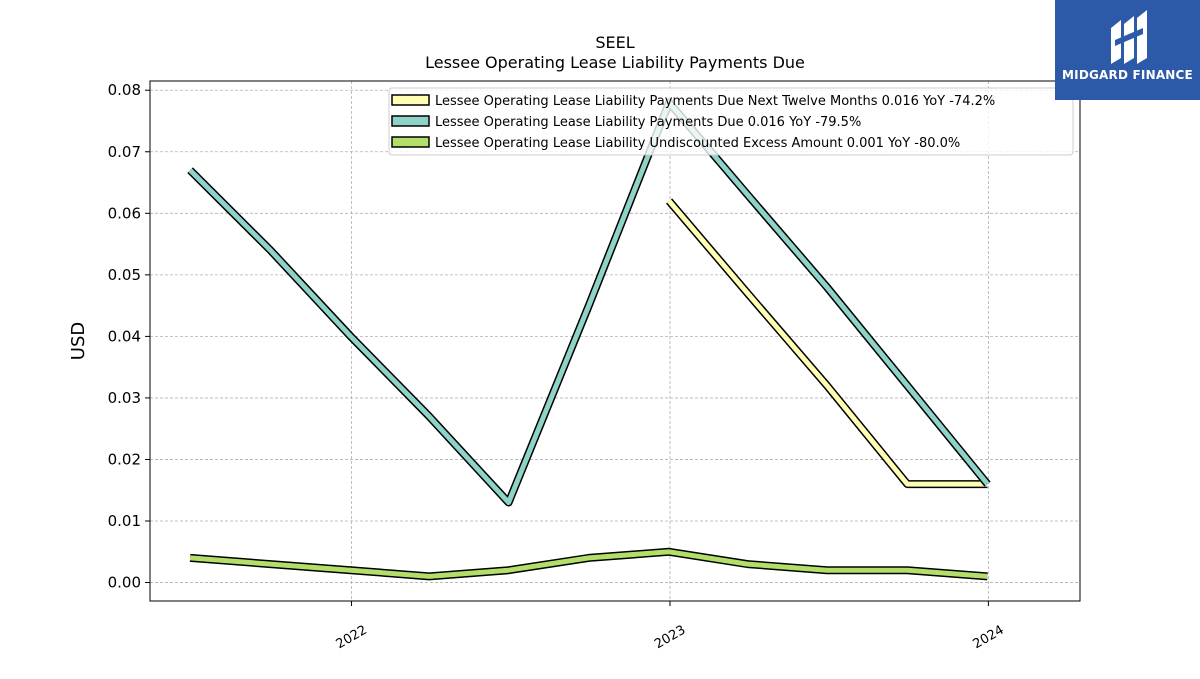 Image resolution: width=1200 pixels, height=679 pixels. What do you see at coordinates (124, 459) in the screenshot?
I see `y-tick-label: 0.02` at bounding box center [124, 459].